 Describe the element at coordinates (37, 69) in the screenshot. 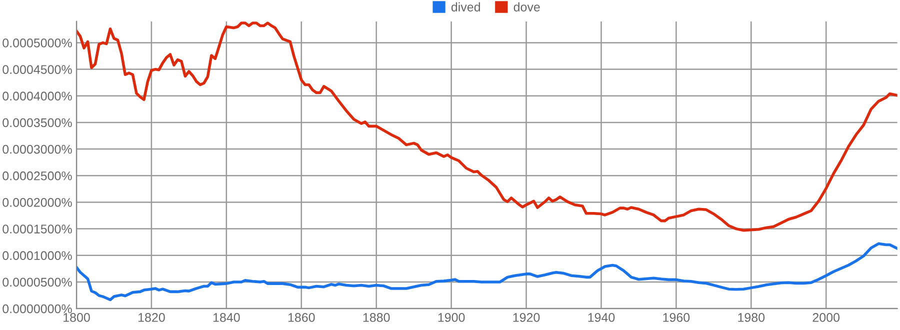

I see `y-tick-label: 0.0004500%` at that location.